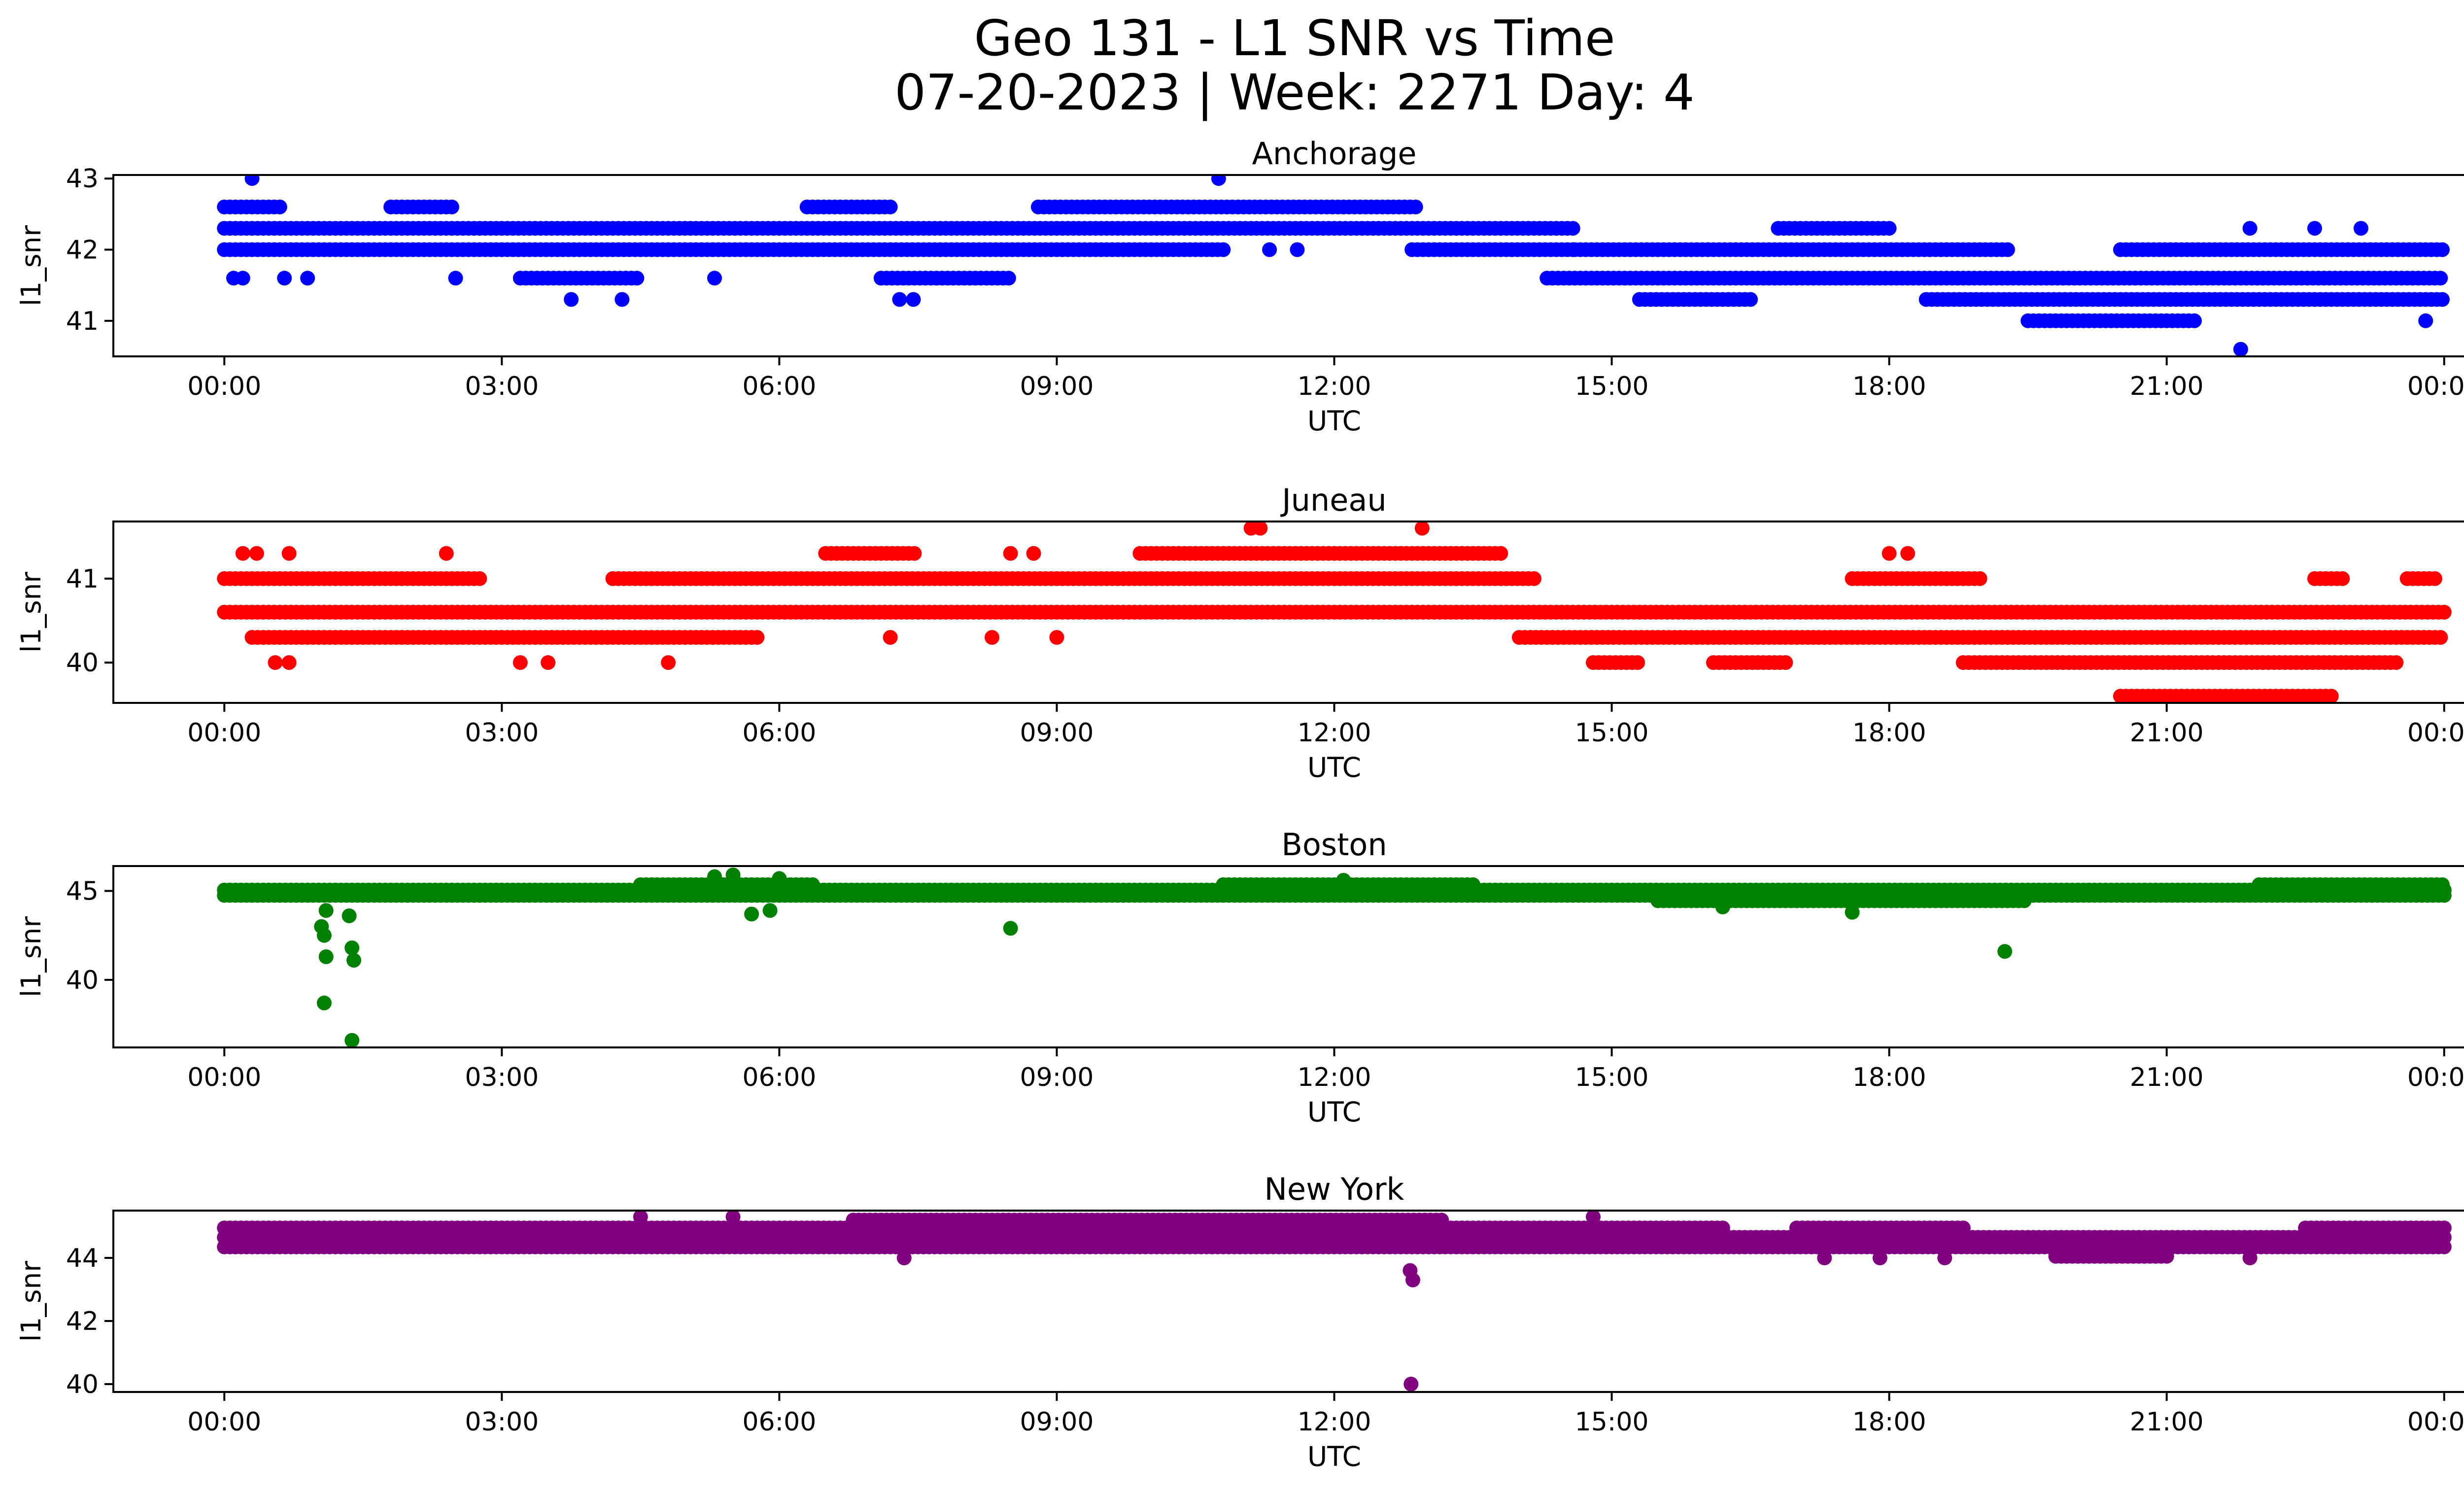  What do you see at coordinates (82, 179) in the screenshot?
I see `y-tick-label: 43` at bounding box center [82, 179].